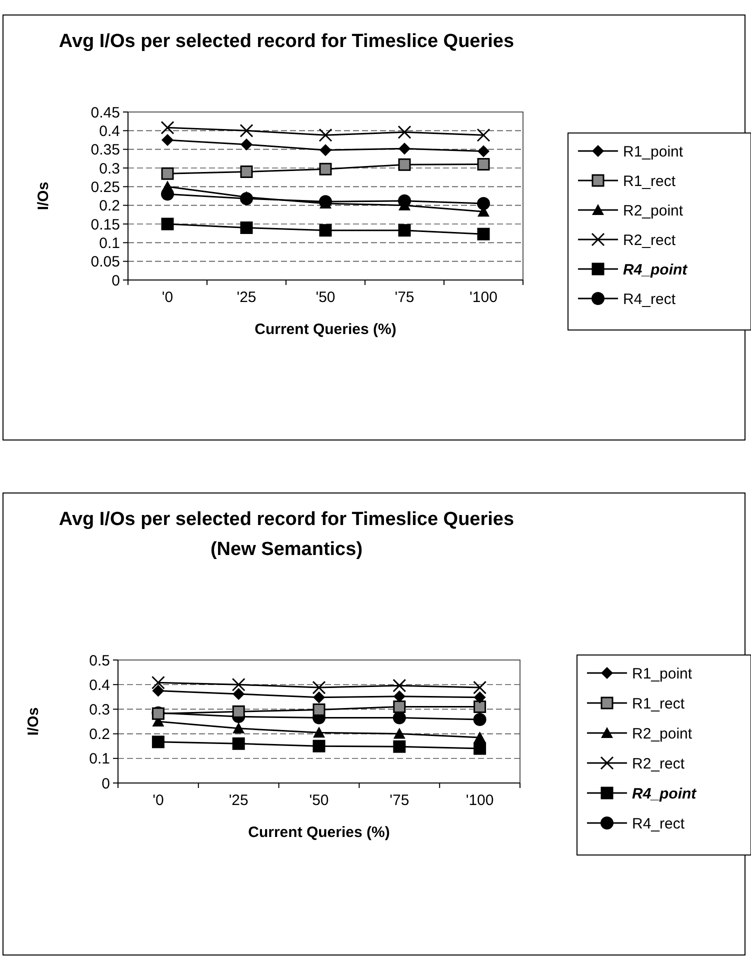 The width and height of the screenshot is (751, 974). What do you see at coordinates (105, 225) in the screenshot?
I see `y-tick-label: 0.15` at bounding box center [105, 225].